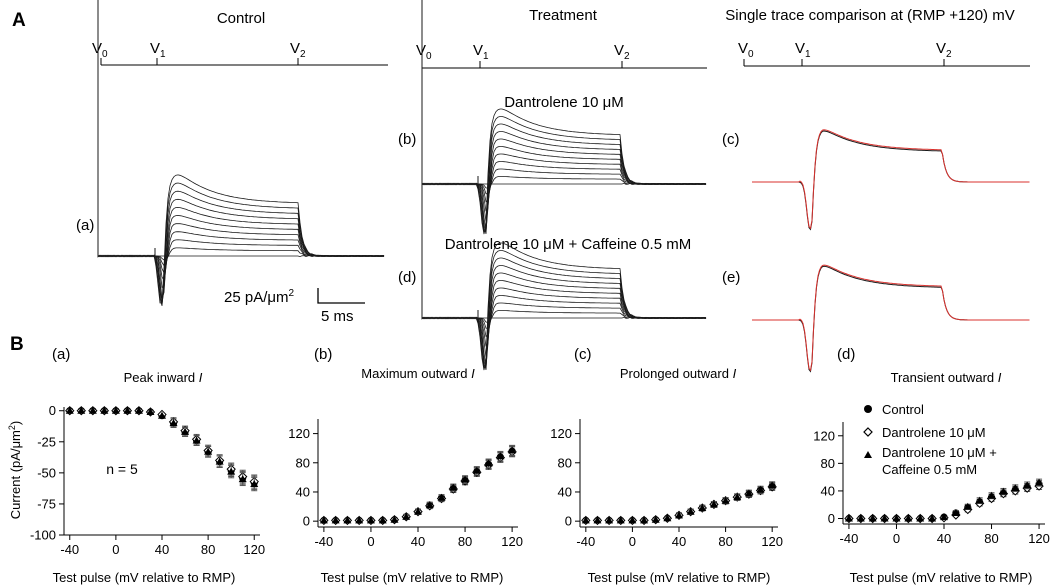 The width and height of the screenshot is (1059, 587). Describe the element at coordinates (46, 441) in the screenshot. I see `y-tick-label: -25` at that location.